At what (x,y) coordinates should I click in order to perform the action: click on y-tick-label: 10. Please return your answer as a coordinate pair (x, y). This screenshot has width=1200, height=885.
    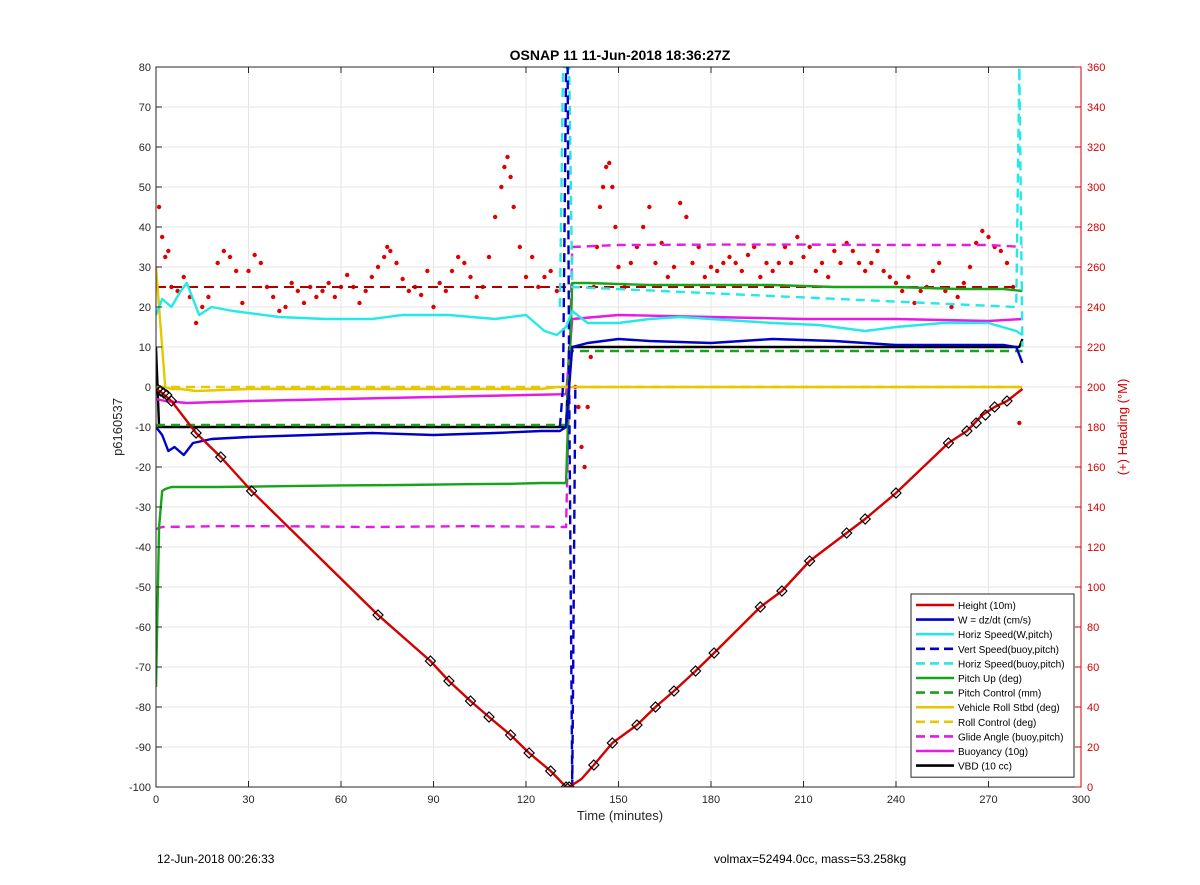
    Looking at the image, I should click on (145, 348).